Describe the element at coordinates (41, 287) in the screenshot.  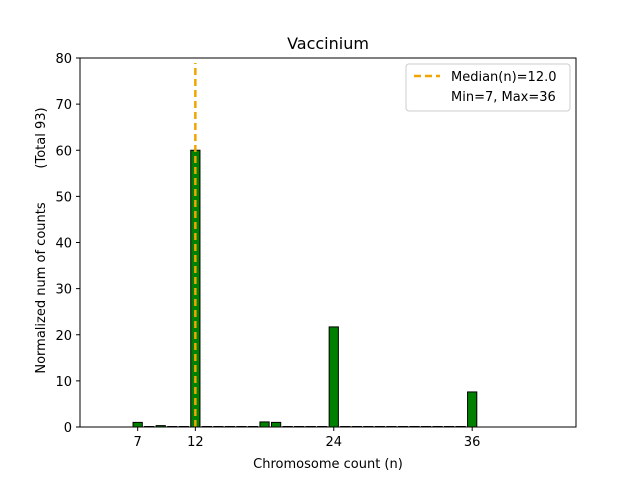
I see `y-axis-label: Normalized num of counts` at that location.